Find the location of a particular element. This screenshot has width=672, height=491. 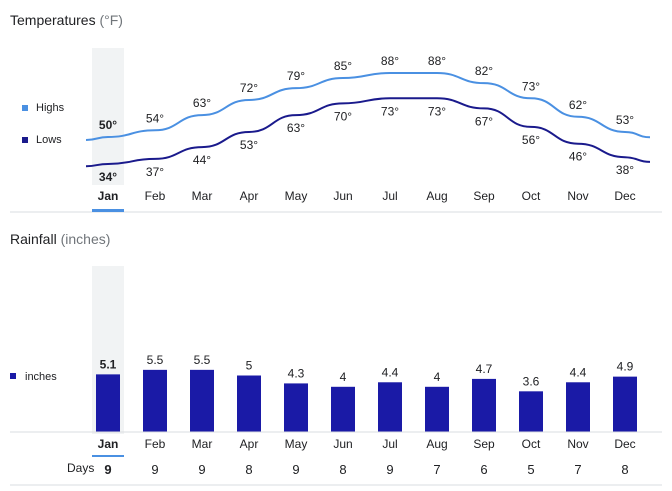

bar-label-jun: 4 is located at coordinates (343, 377).